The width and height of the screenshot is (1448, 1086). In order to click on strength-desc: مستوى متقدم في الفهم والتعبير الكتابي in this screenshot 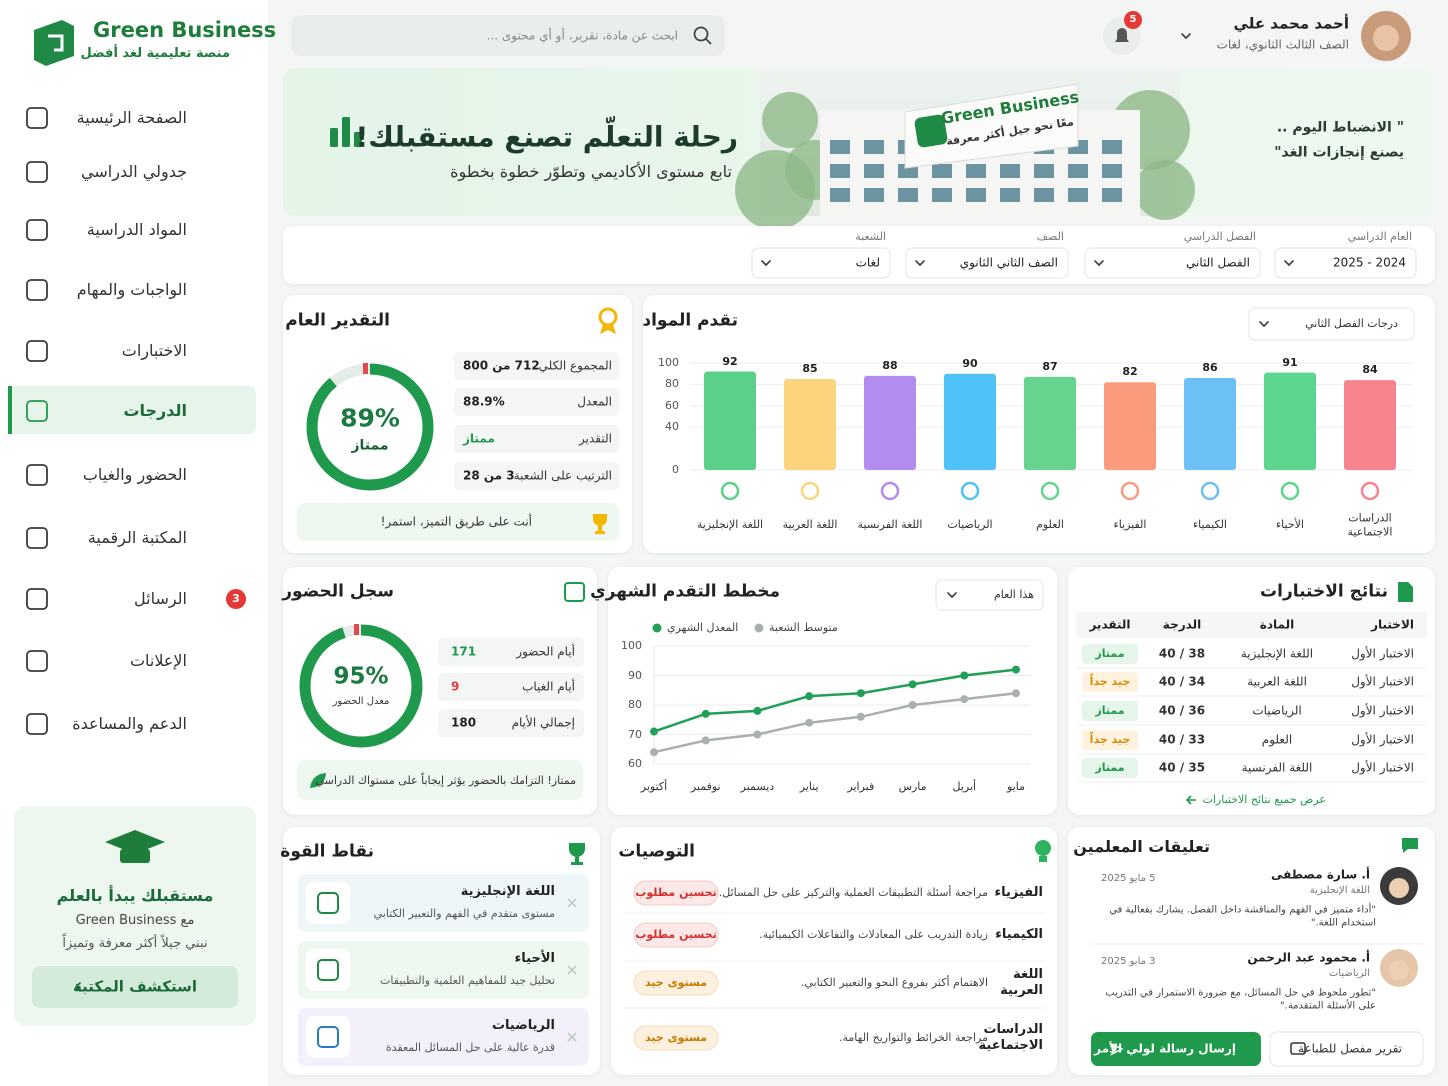, I will do `click(464, 914)`.